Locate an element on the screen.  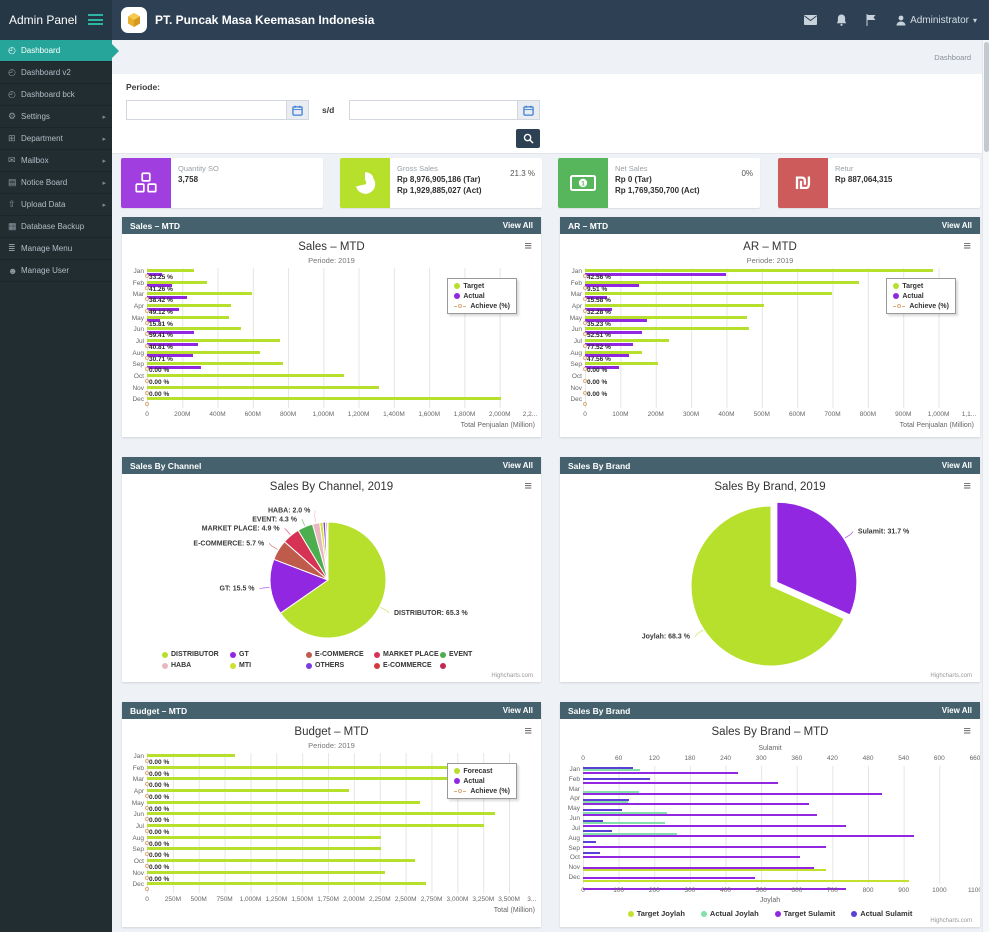
clipboard-icon: ▤ is located at coordinates (12, 182).